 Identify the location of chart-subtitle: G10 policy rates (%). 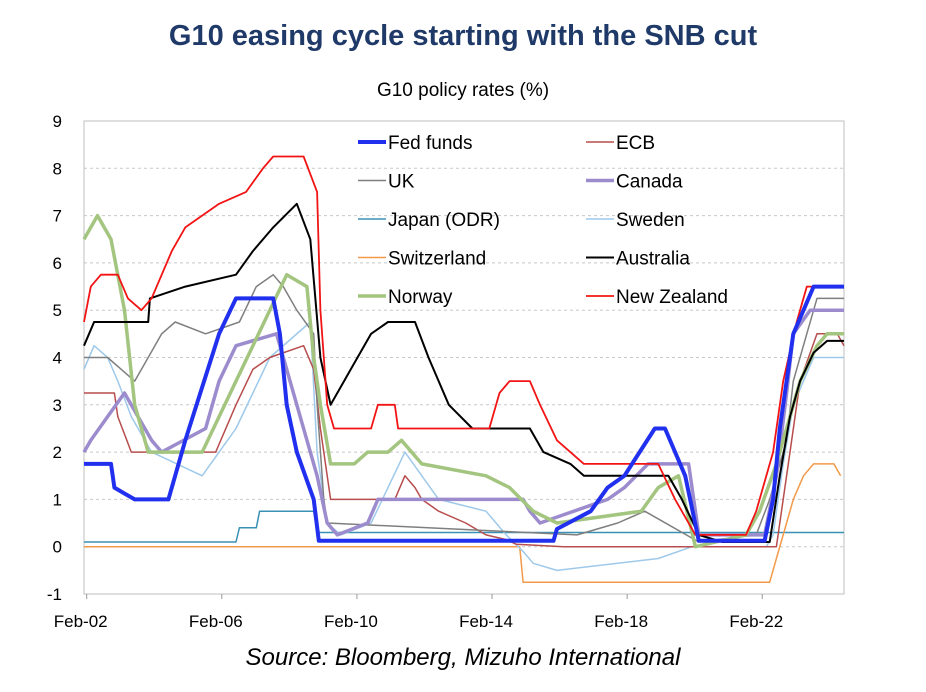
(463, 90).